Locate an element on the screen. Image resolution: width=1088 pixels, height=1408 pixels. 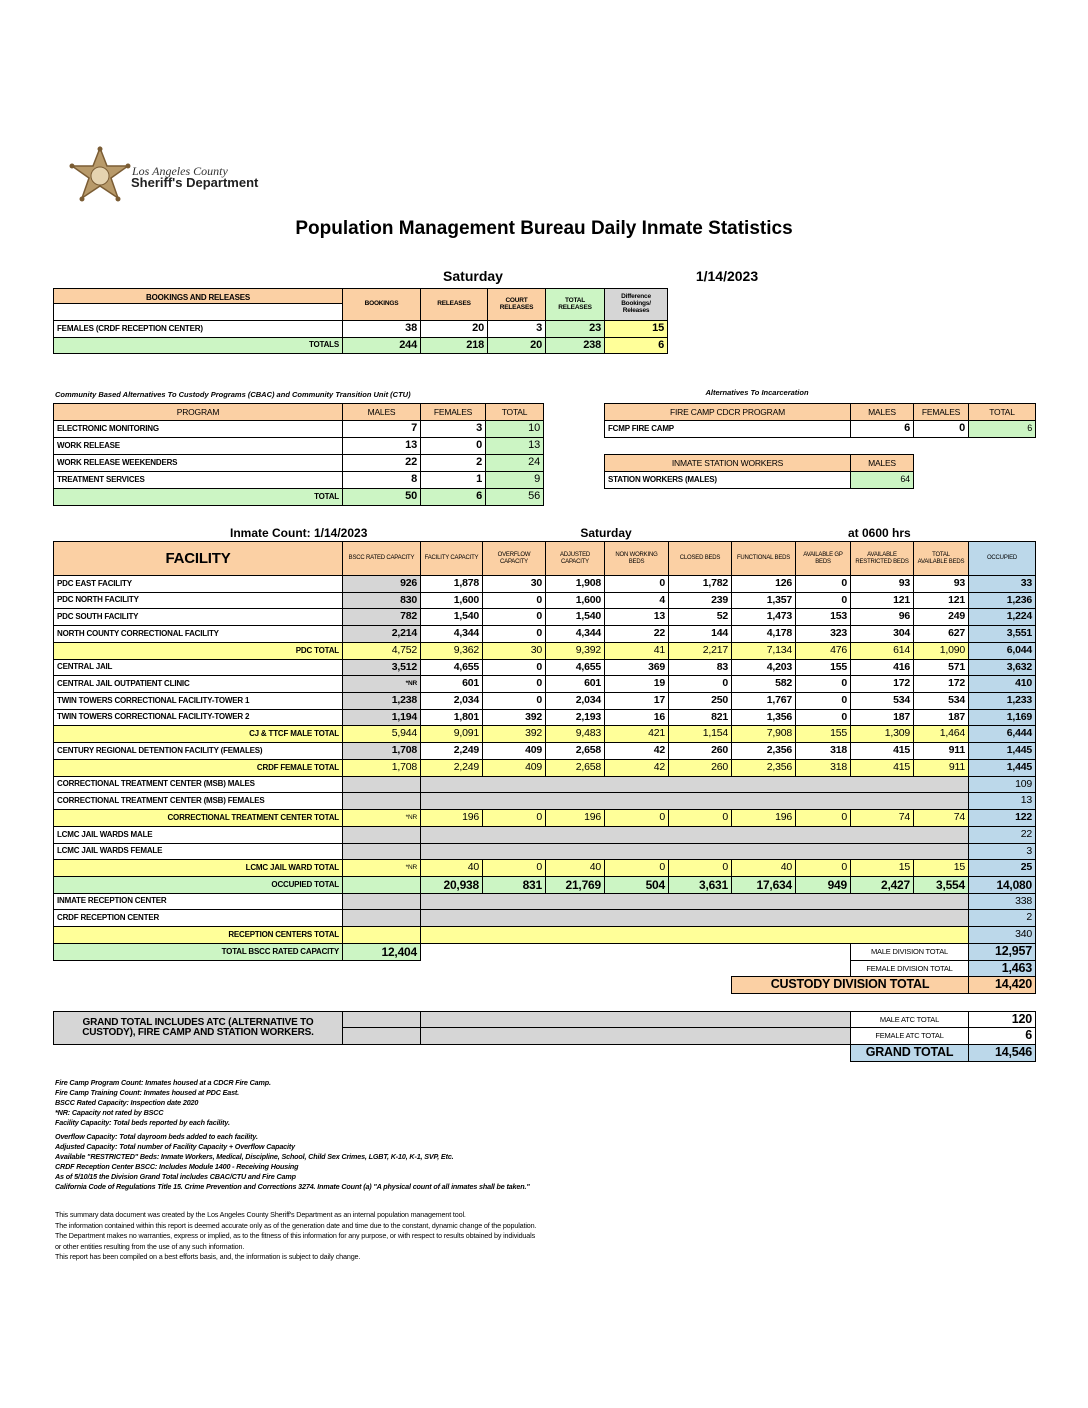
division-value: 14,420 is located at coordinates (1002, 985).